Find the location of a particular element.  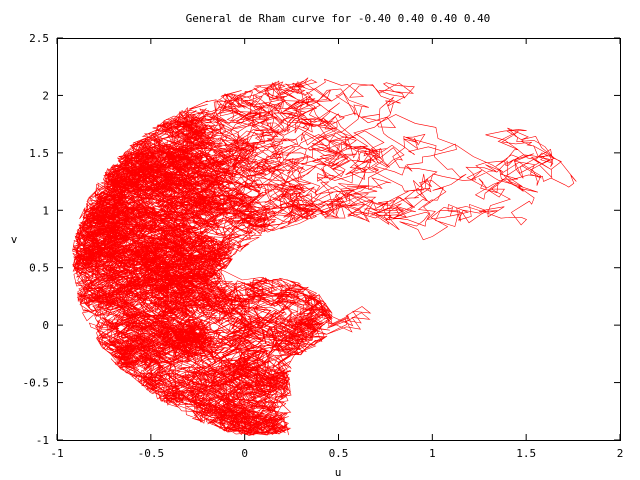

y-tick-label: -1 is located at coordinates (42, 440).